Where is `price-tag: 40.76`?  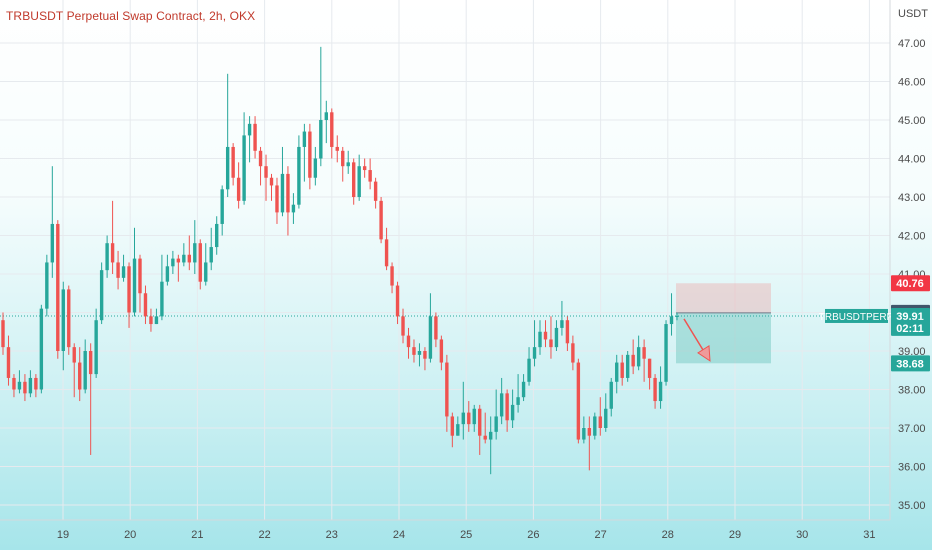
price-tag: 40.76 is located at coordinates (910, 283).